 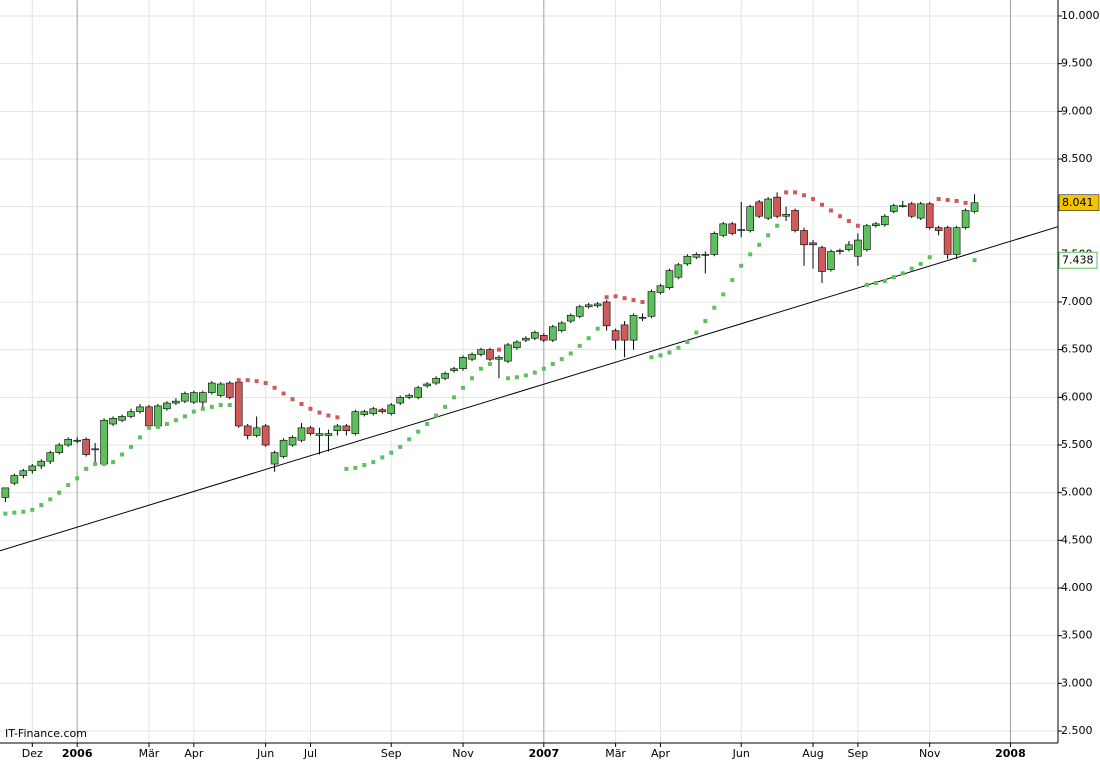 I want to click on x-tick-label: Jul, so click(x=310, y=753).